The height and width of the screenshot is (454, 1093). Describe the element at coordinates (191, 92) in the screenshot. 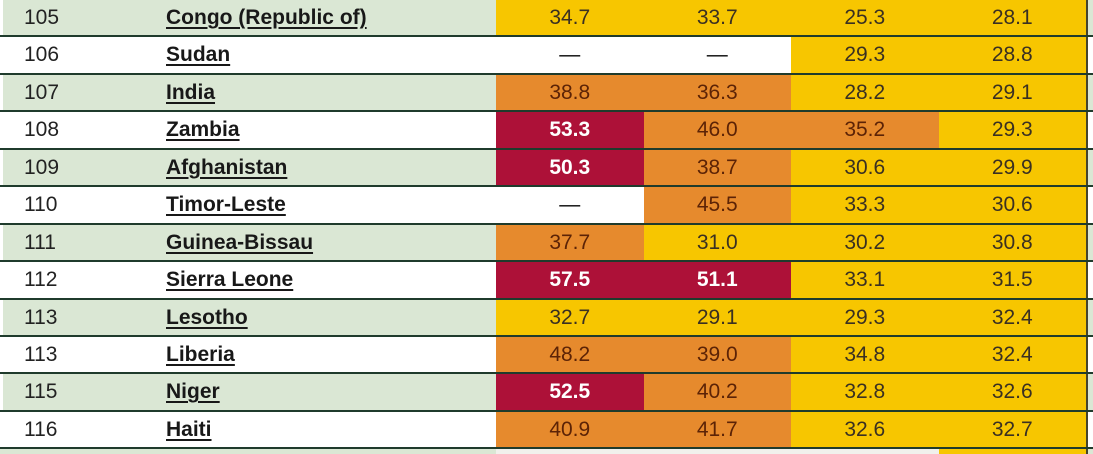

I see `country-link: India` at that location.